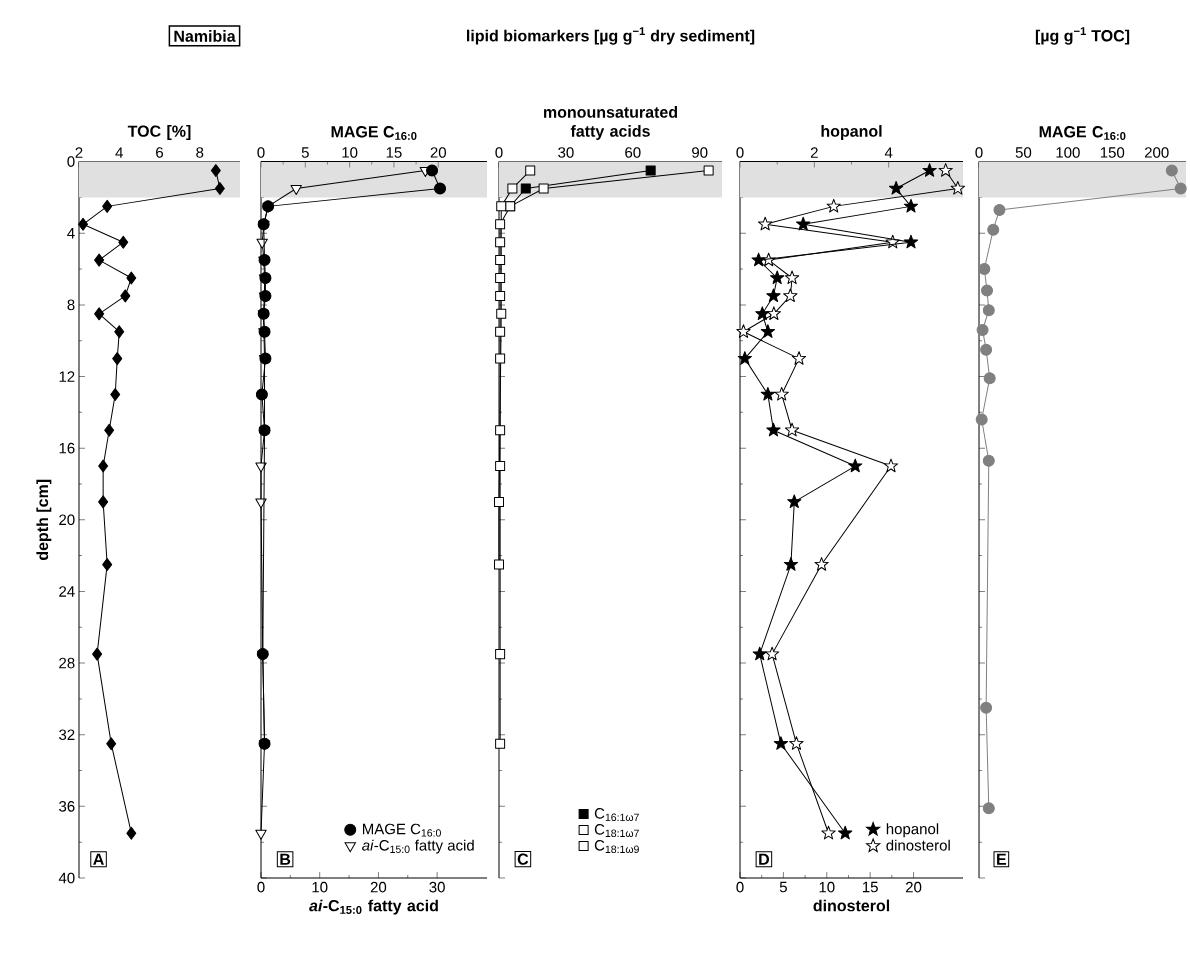  What do you see at coordinates (918, 845) in the screenshot?
I see `legend-label: dinosterol` at bounding box center [918, 845].